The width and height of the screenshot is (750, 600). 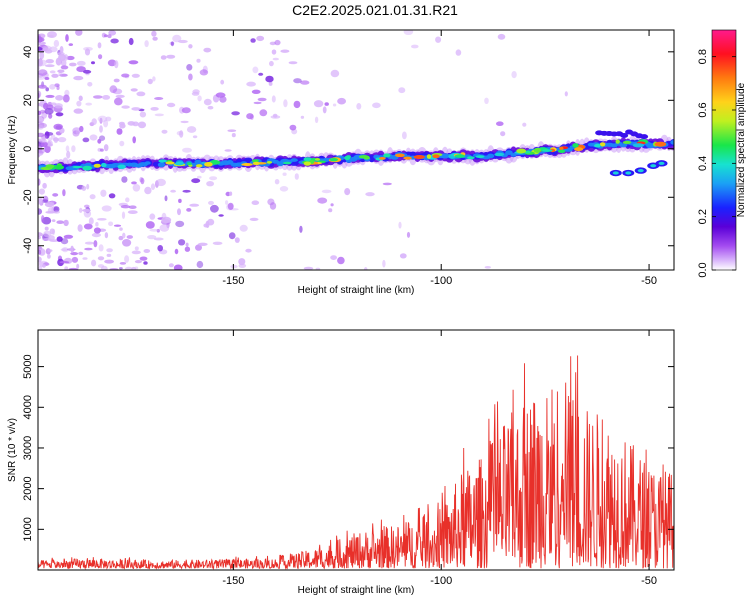 I want to click on spectrogram-ridge, so click(x=356, y=153).